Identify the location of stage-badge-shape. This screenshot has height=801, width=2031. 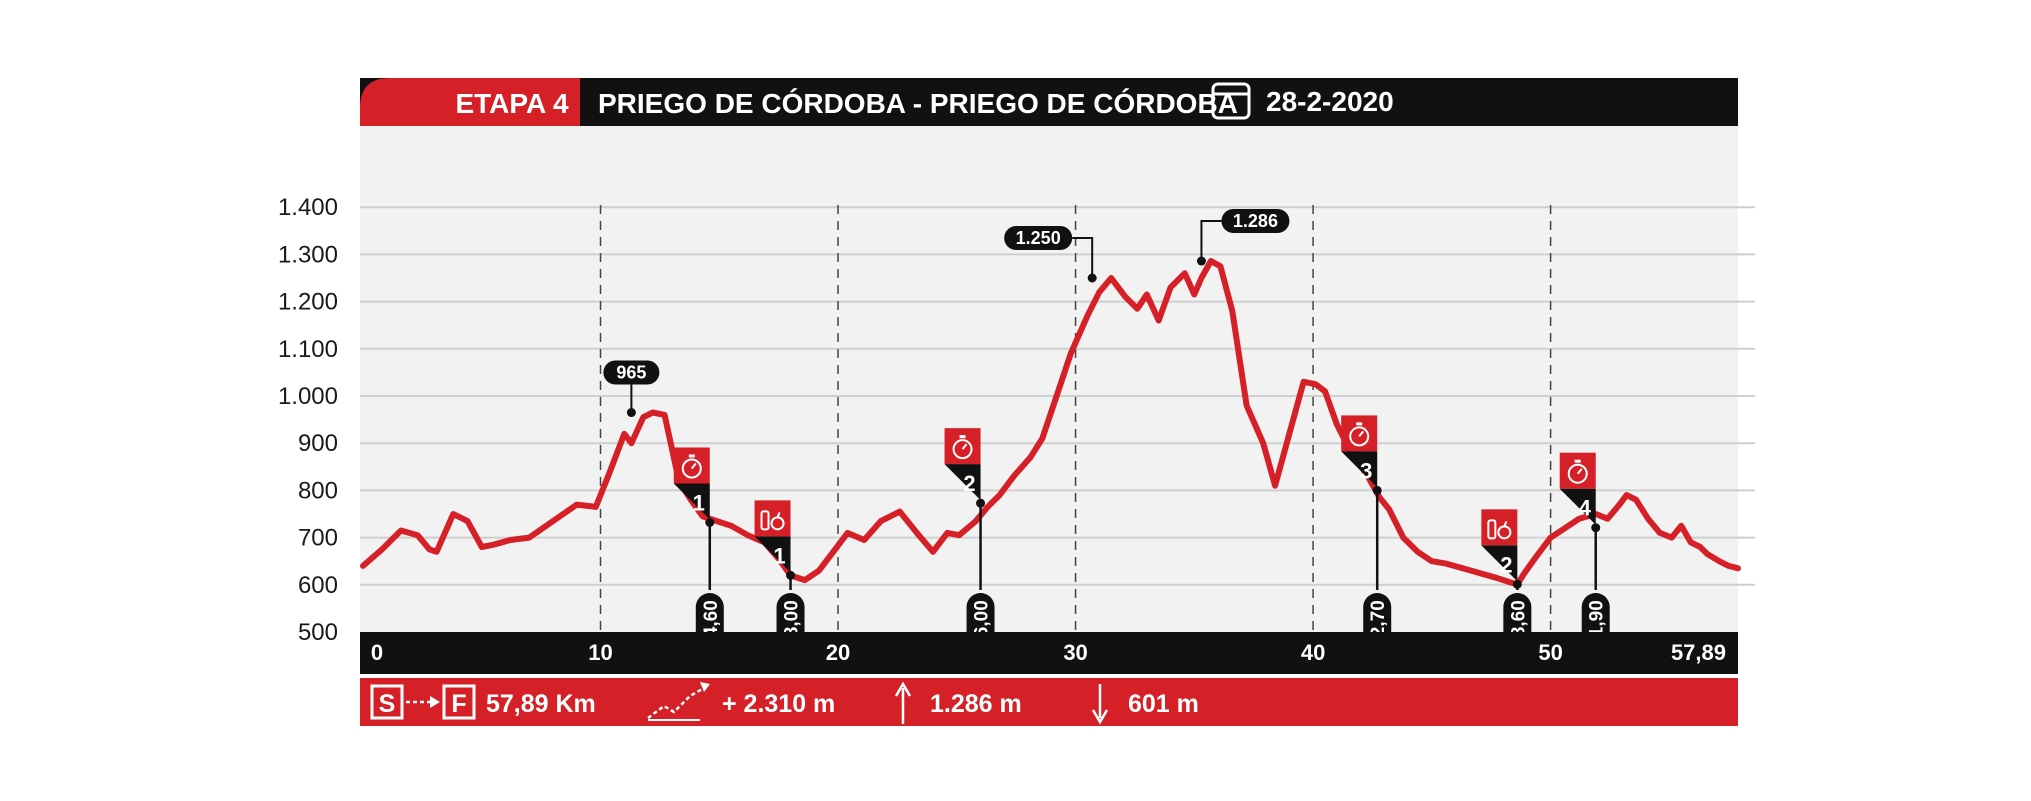
(470, 102).